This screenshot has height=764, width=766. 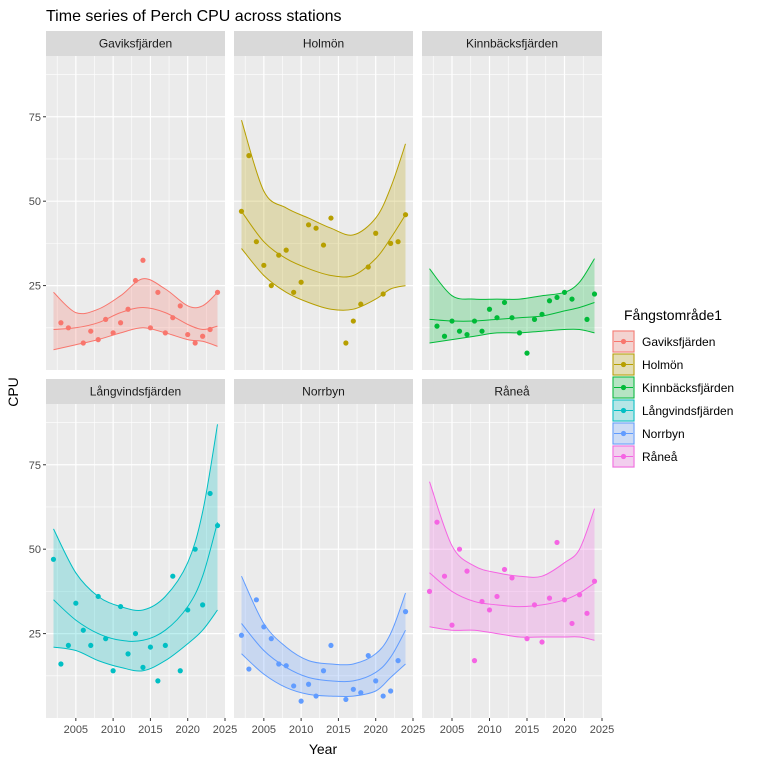 I want to click on legend-label: Råneå, so click(x=660, y=457).